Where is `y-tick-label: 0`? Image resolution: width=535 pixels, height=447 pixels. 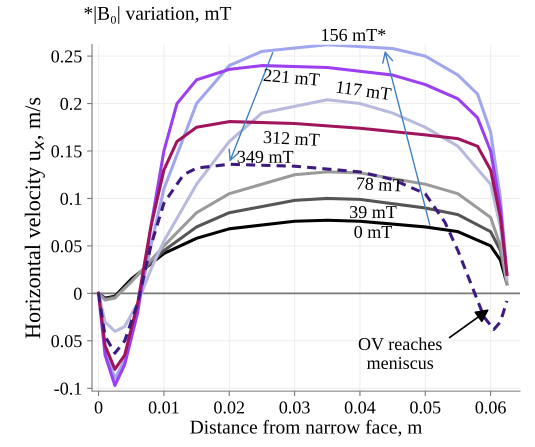
y-tick-label: 0 is located at coordinates (78, 294).